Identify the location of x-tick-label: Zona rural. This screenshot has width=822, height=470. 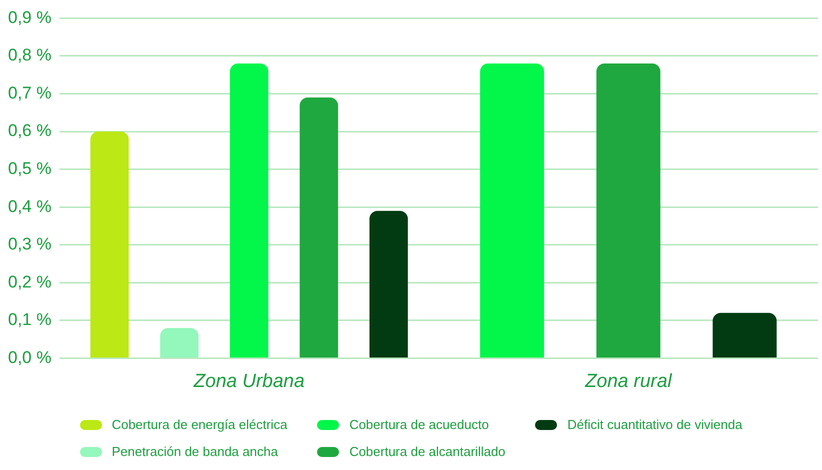
(628, 381).